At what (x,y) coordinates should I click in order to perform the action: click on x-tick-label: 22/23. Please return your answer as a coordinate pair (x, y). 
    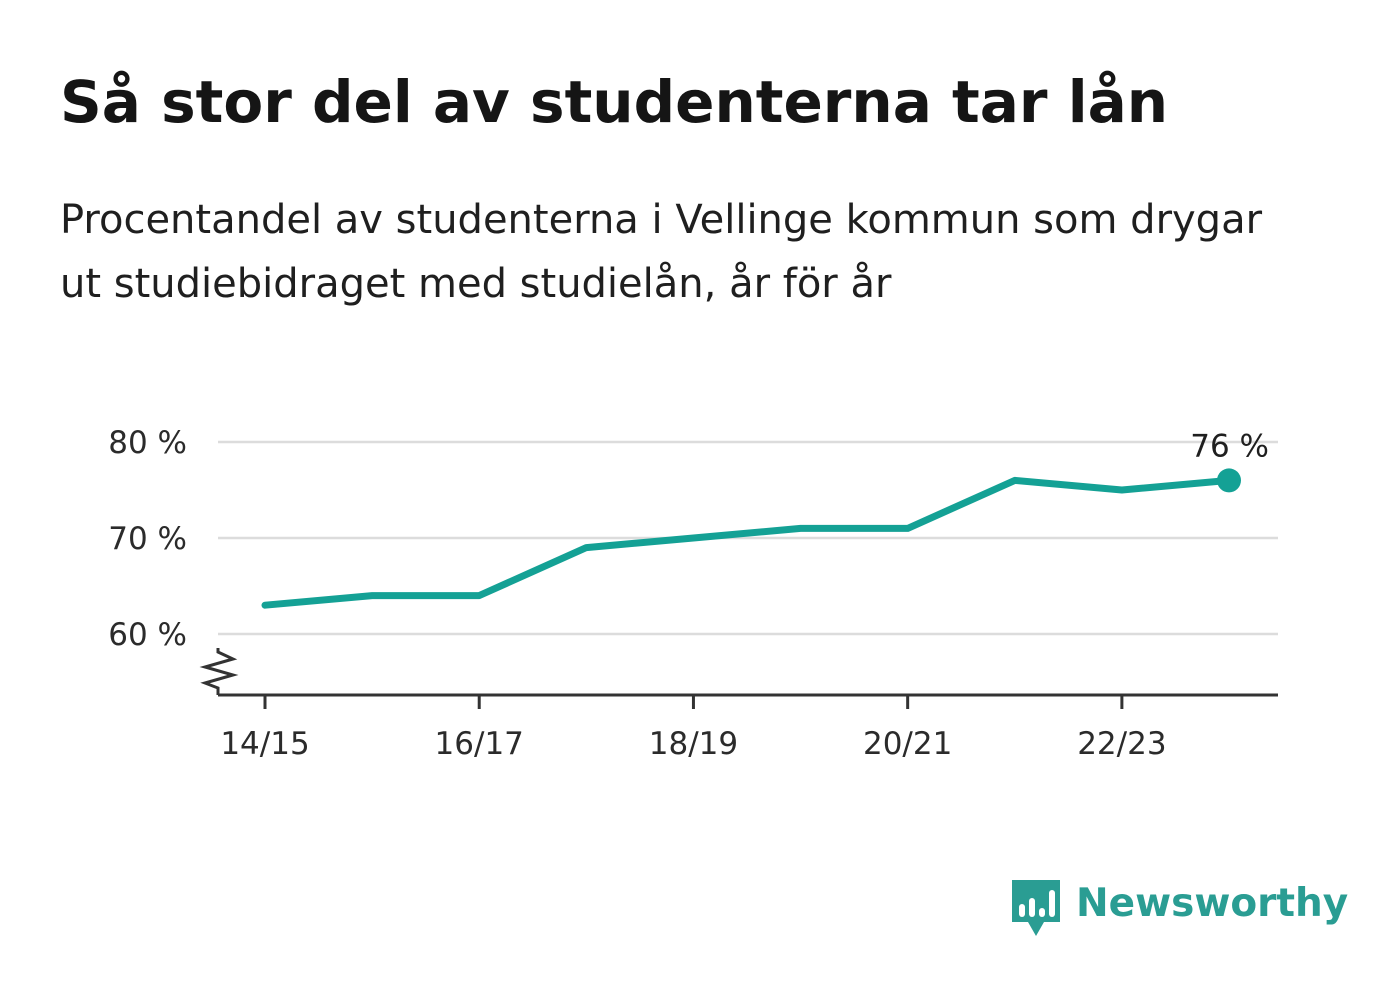
    Looking at the image, I should click on (1121, 744).